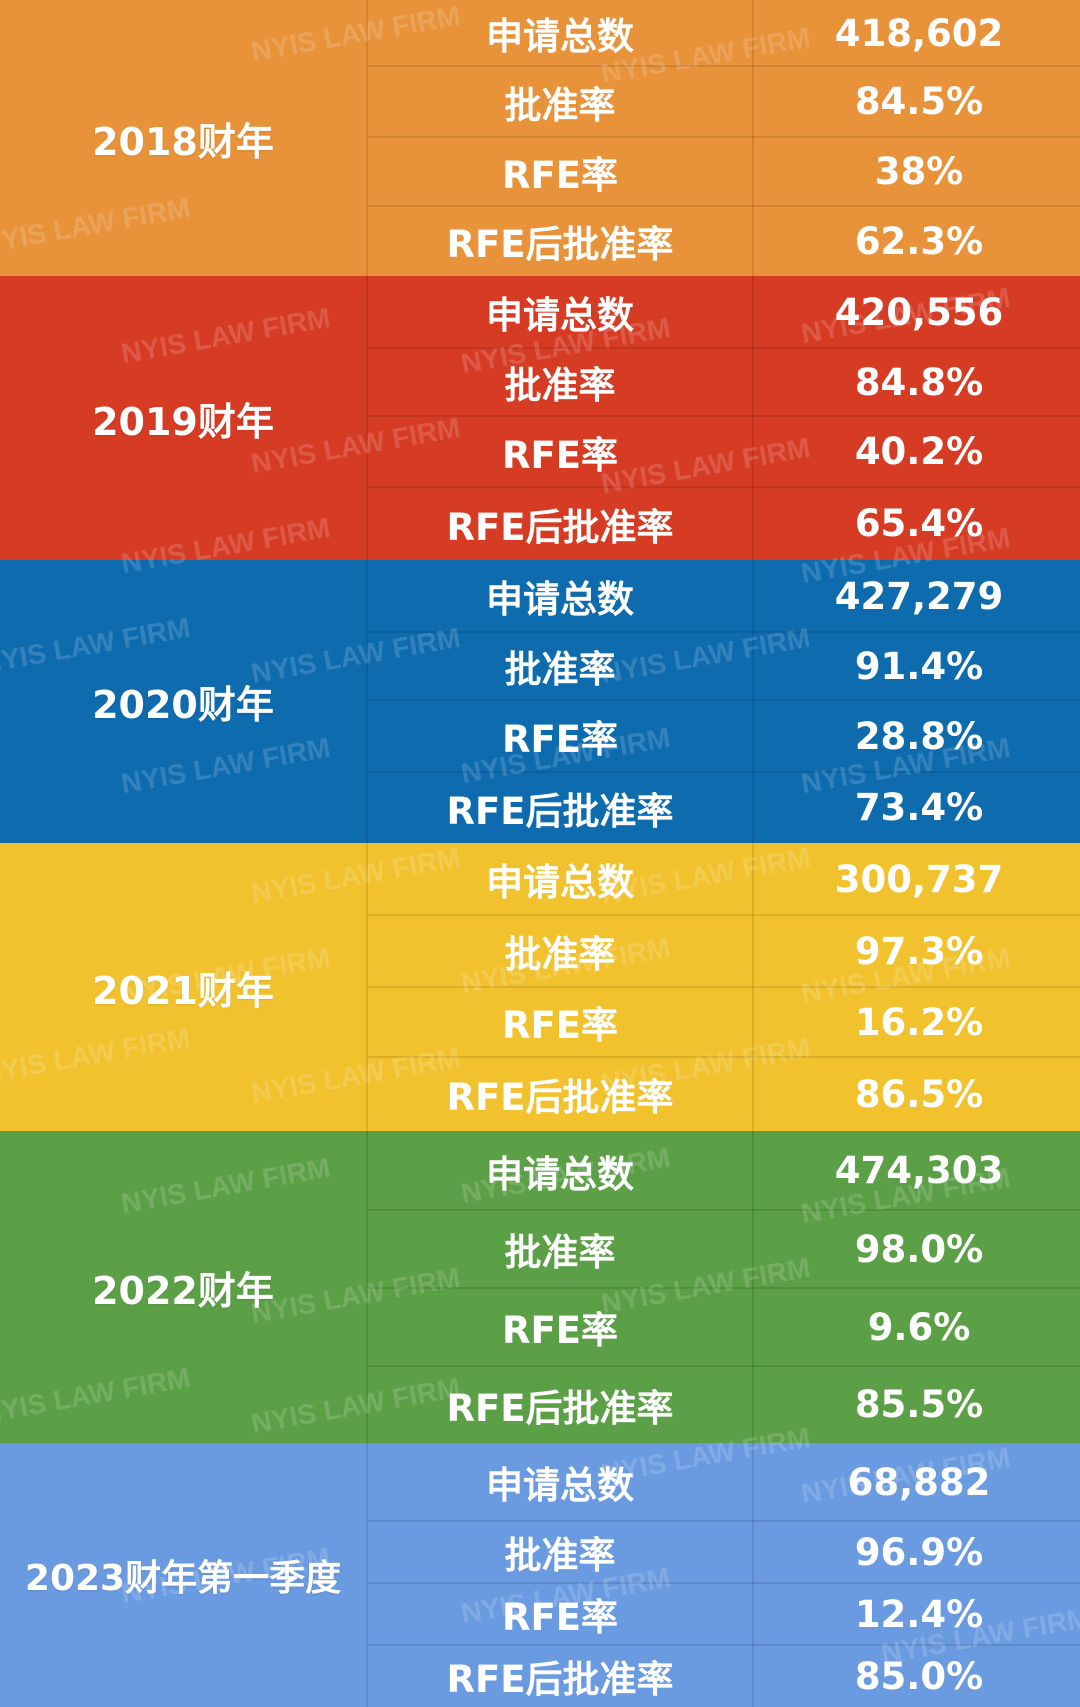  I want to click on table-row: 申请总数 68,882, so click(723, 1482).